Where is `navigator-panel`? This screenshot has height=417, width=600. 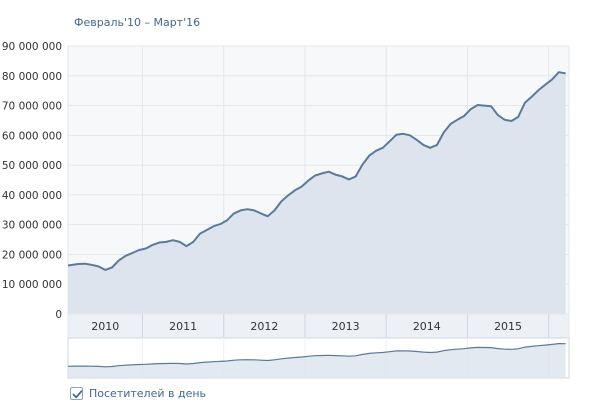
navigator-panel is located at coordinates (318, 358).